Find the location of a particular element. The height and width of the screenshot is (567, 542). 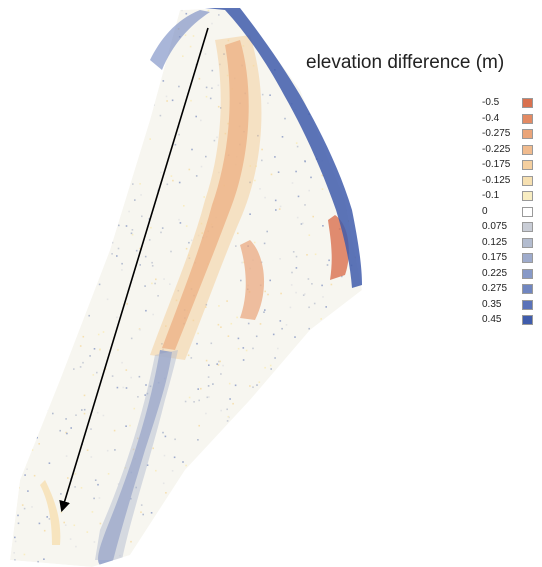

legend-item-label: -0.175 is located at coordinates (496, 164).